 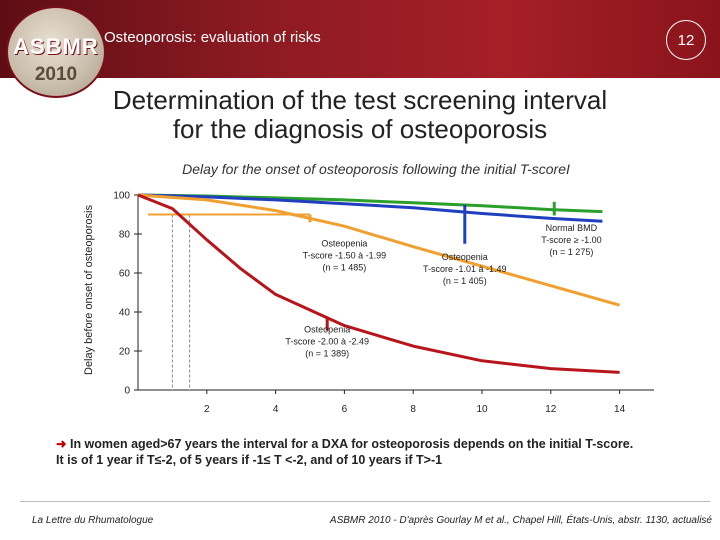 What do you see at coordinates (413, 409) in the screenshot?
I see `x-tick-label: 8` at bounding box center [413, 409].